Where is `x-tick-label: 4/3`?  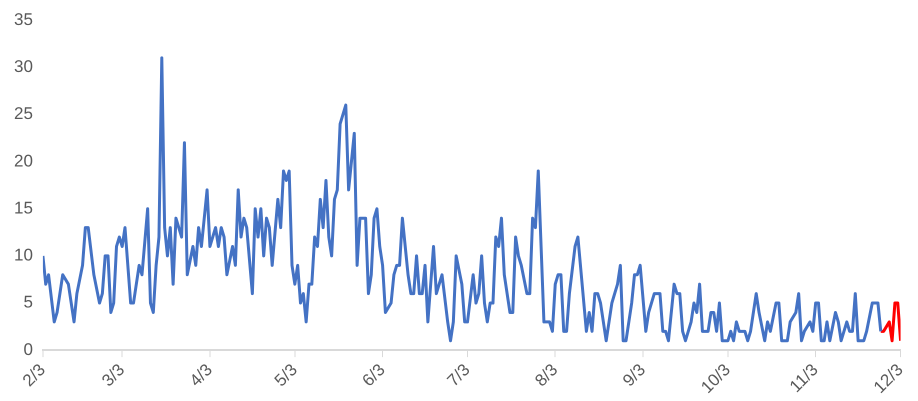 x-tick-label: 4/3 is located at coordinates (201, 375).